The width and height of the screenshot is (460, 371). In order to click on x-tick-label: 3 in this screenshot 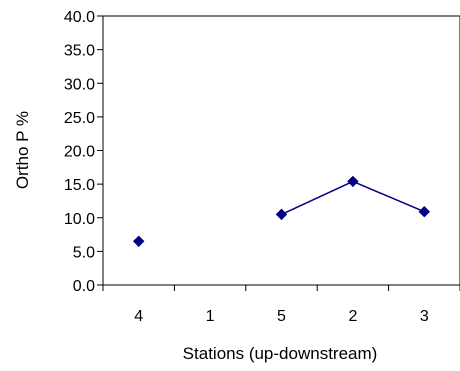, I will do `click(424, 316)`.